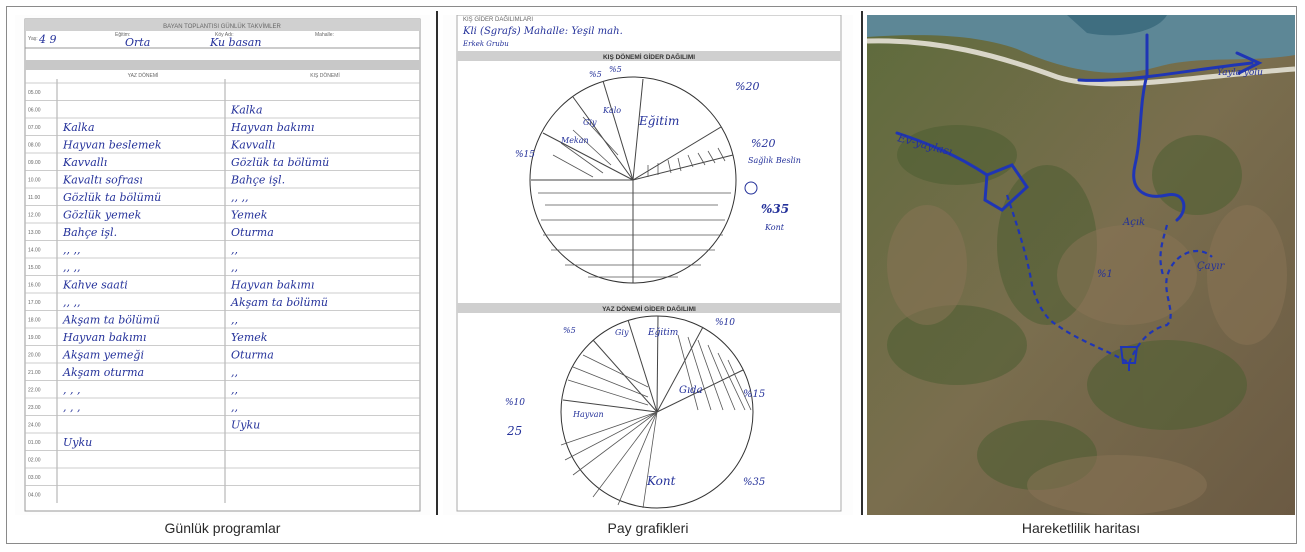 This screenshot has height=552, width=1305. I want to click on divider-left, so click(437, 263).